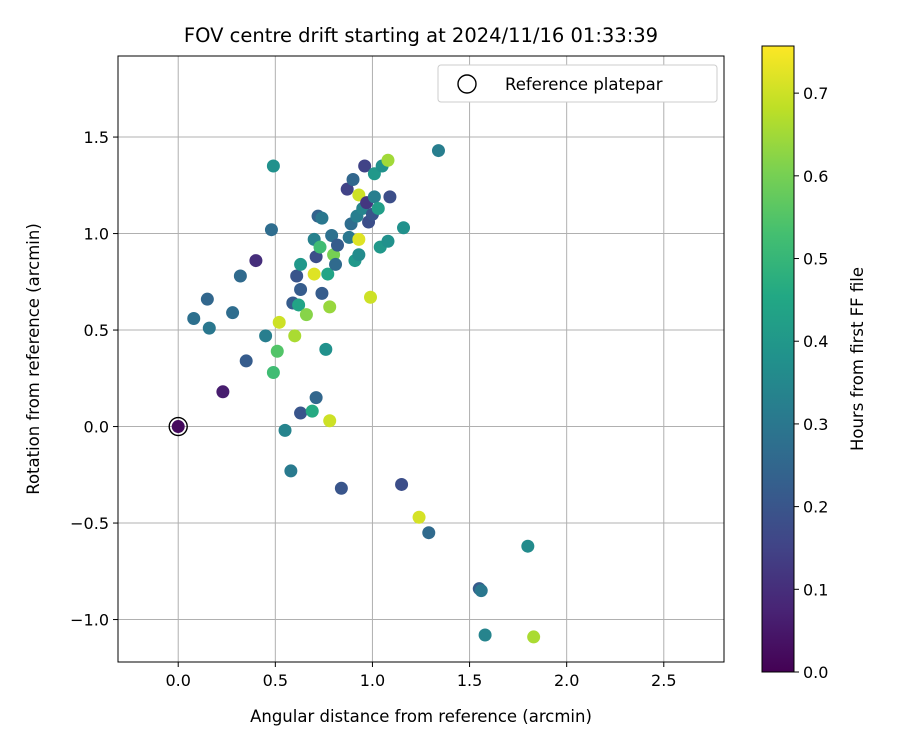  What do you see at coordinates (857, 359) in the screenshot?
I see `colorbar-label: Hours from first FF file` at bounding box center [857, 359].